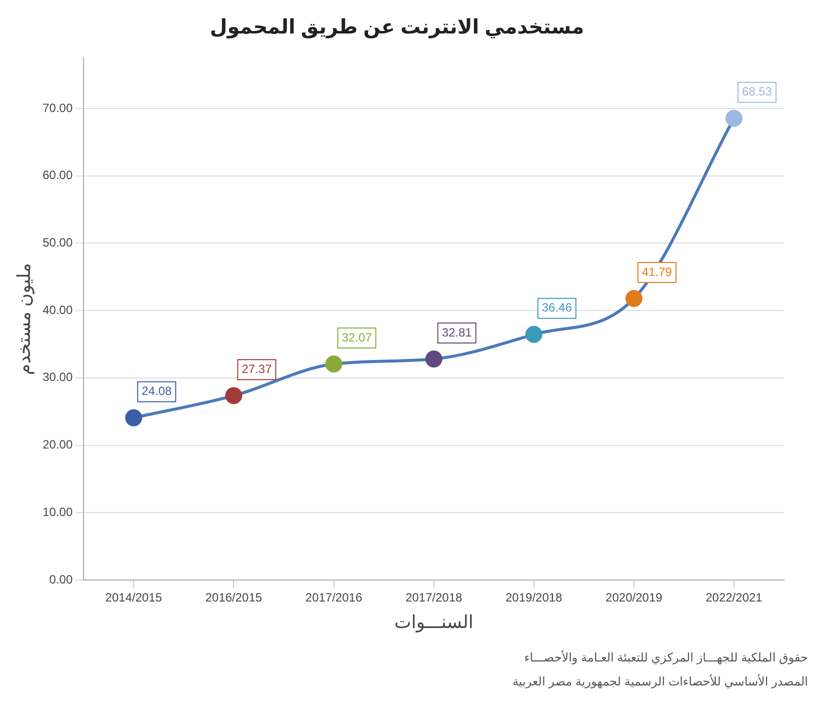 This screenshot has height=704, width=814. What do you see at coordinates (57, 445) in the screenshot?
I see `y-tick-label: 20.00` at bounding box center [57, 445].